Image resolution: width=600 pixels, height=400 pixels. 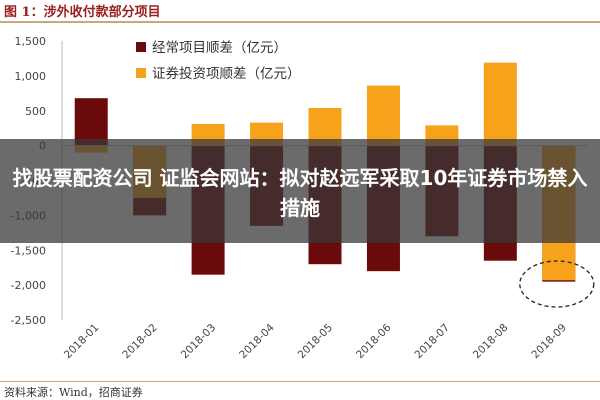 I want to click on y-tick-label: 500, so click(x=35, y=111).